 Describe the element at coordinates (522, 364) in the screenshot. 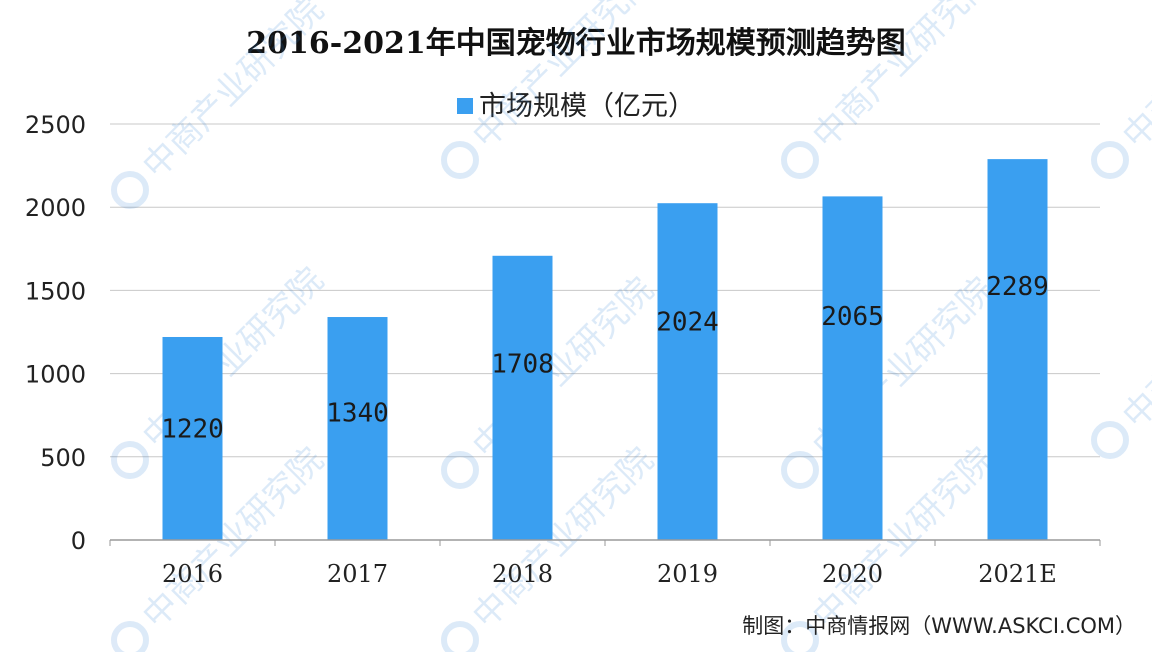

I see `data-label: 1708` at that location.